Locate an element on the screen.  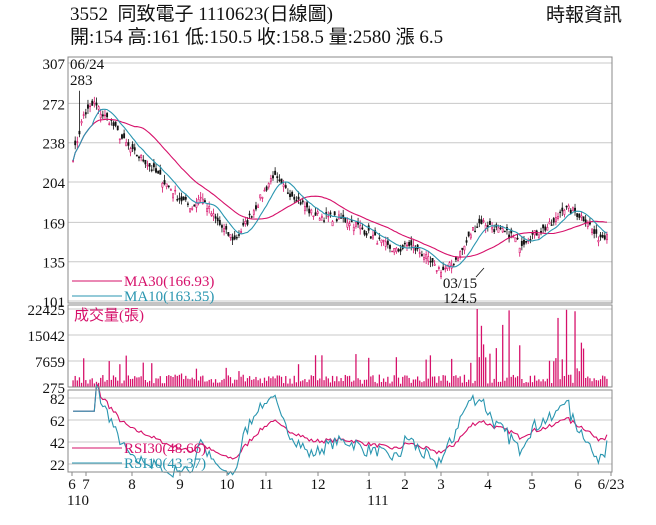
price-tick-label: 238 is located at coordinates (54, 145).